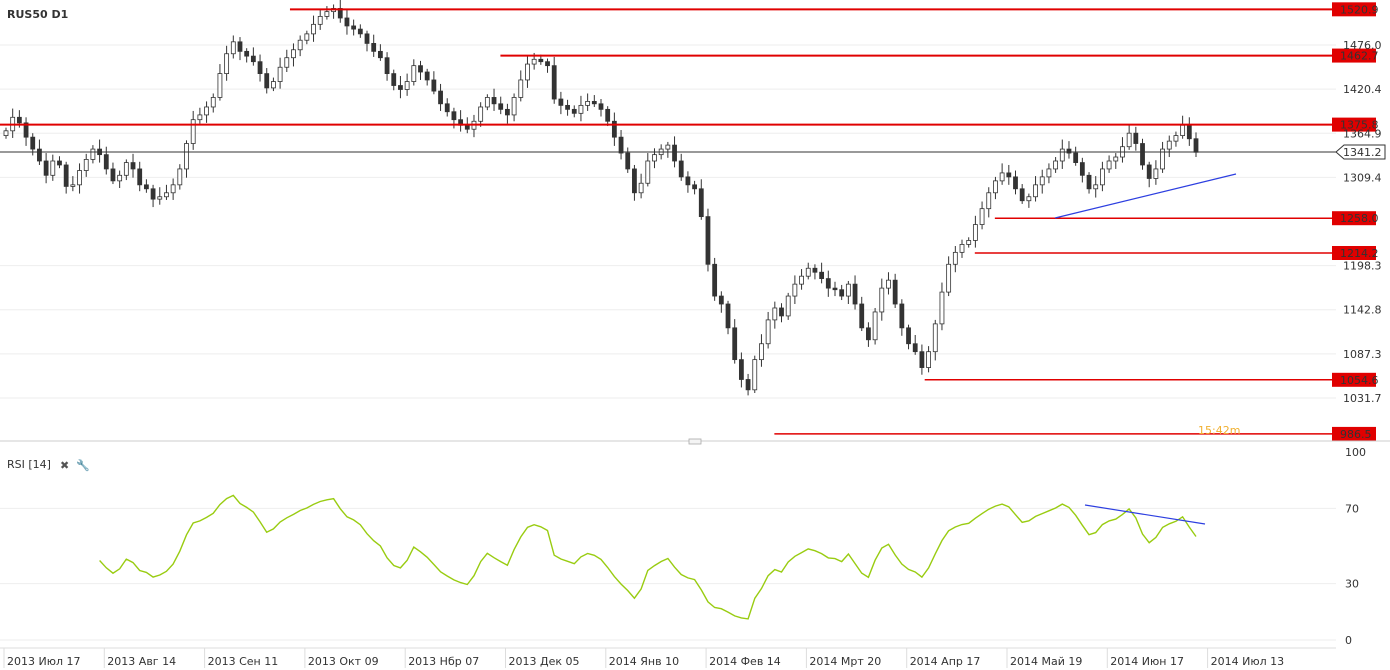 The width and height of the screenshot is (1390, 670). What do you see at coordinates (1362, 398) in the screenshot?
I see `price-tick-label: 1031.7` at bounding box center [1362, 398].